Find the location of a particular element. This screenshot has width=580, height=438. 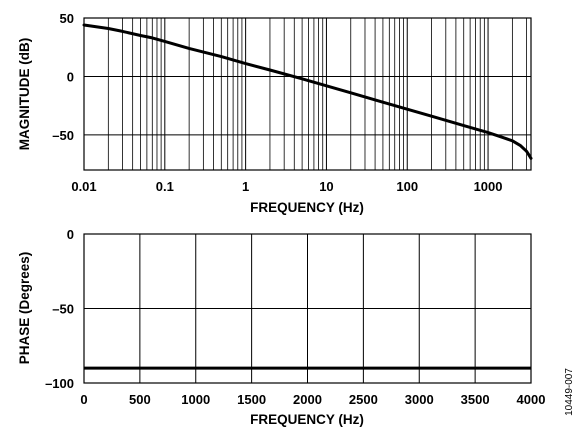

phase-x-axis-label: FREQUENCY (Hz) is located at coordinates (307, 419).